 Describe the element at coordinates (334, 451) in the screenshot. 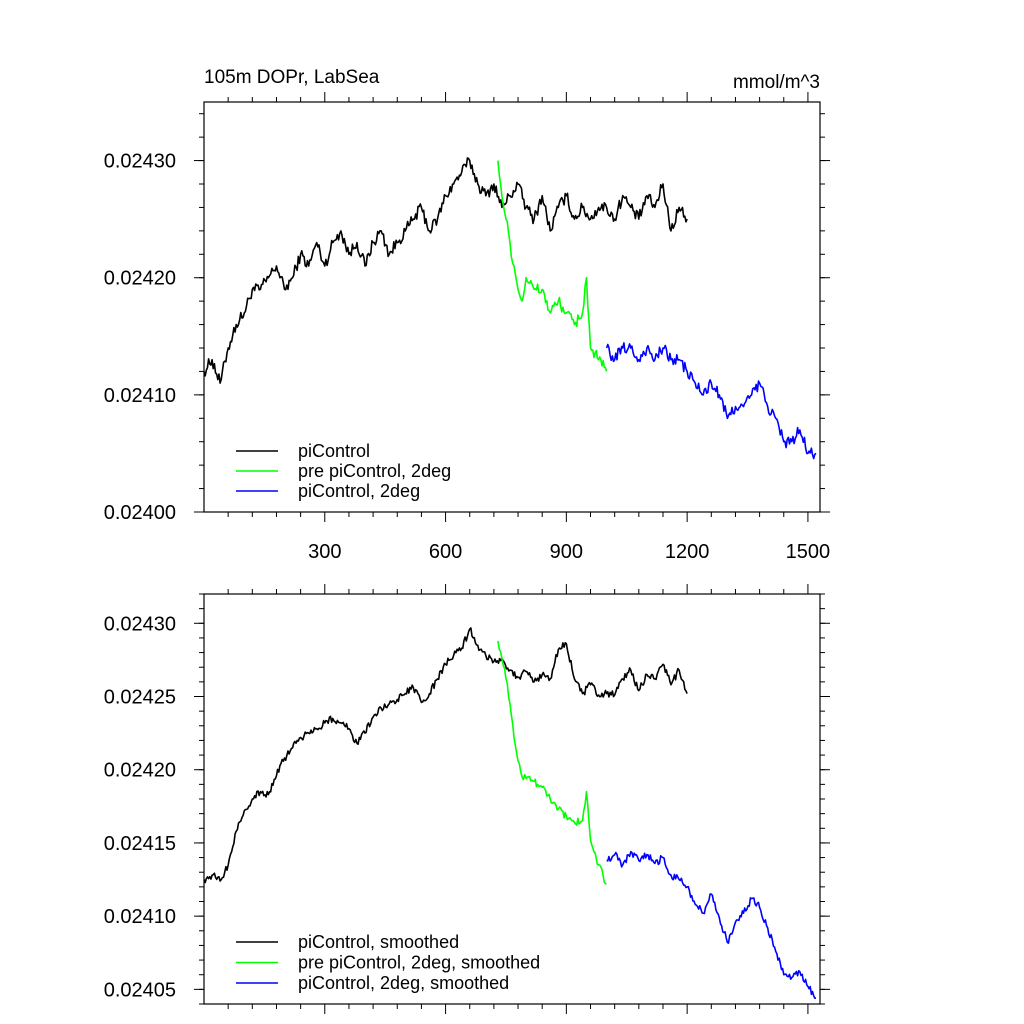

I see `legend-label: piControl` at that location.